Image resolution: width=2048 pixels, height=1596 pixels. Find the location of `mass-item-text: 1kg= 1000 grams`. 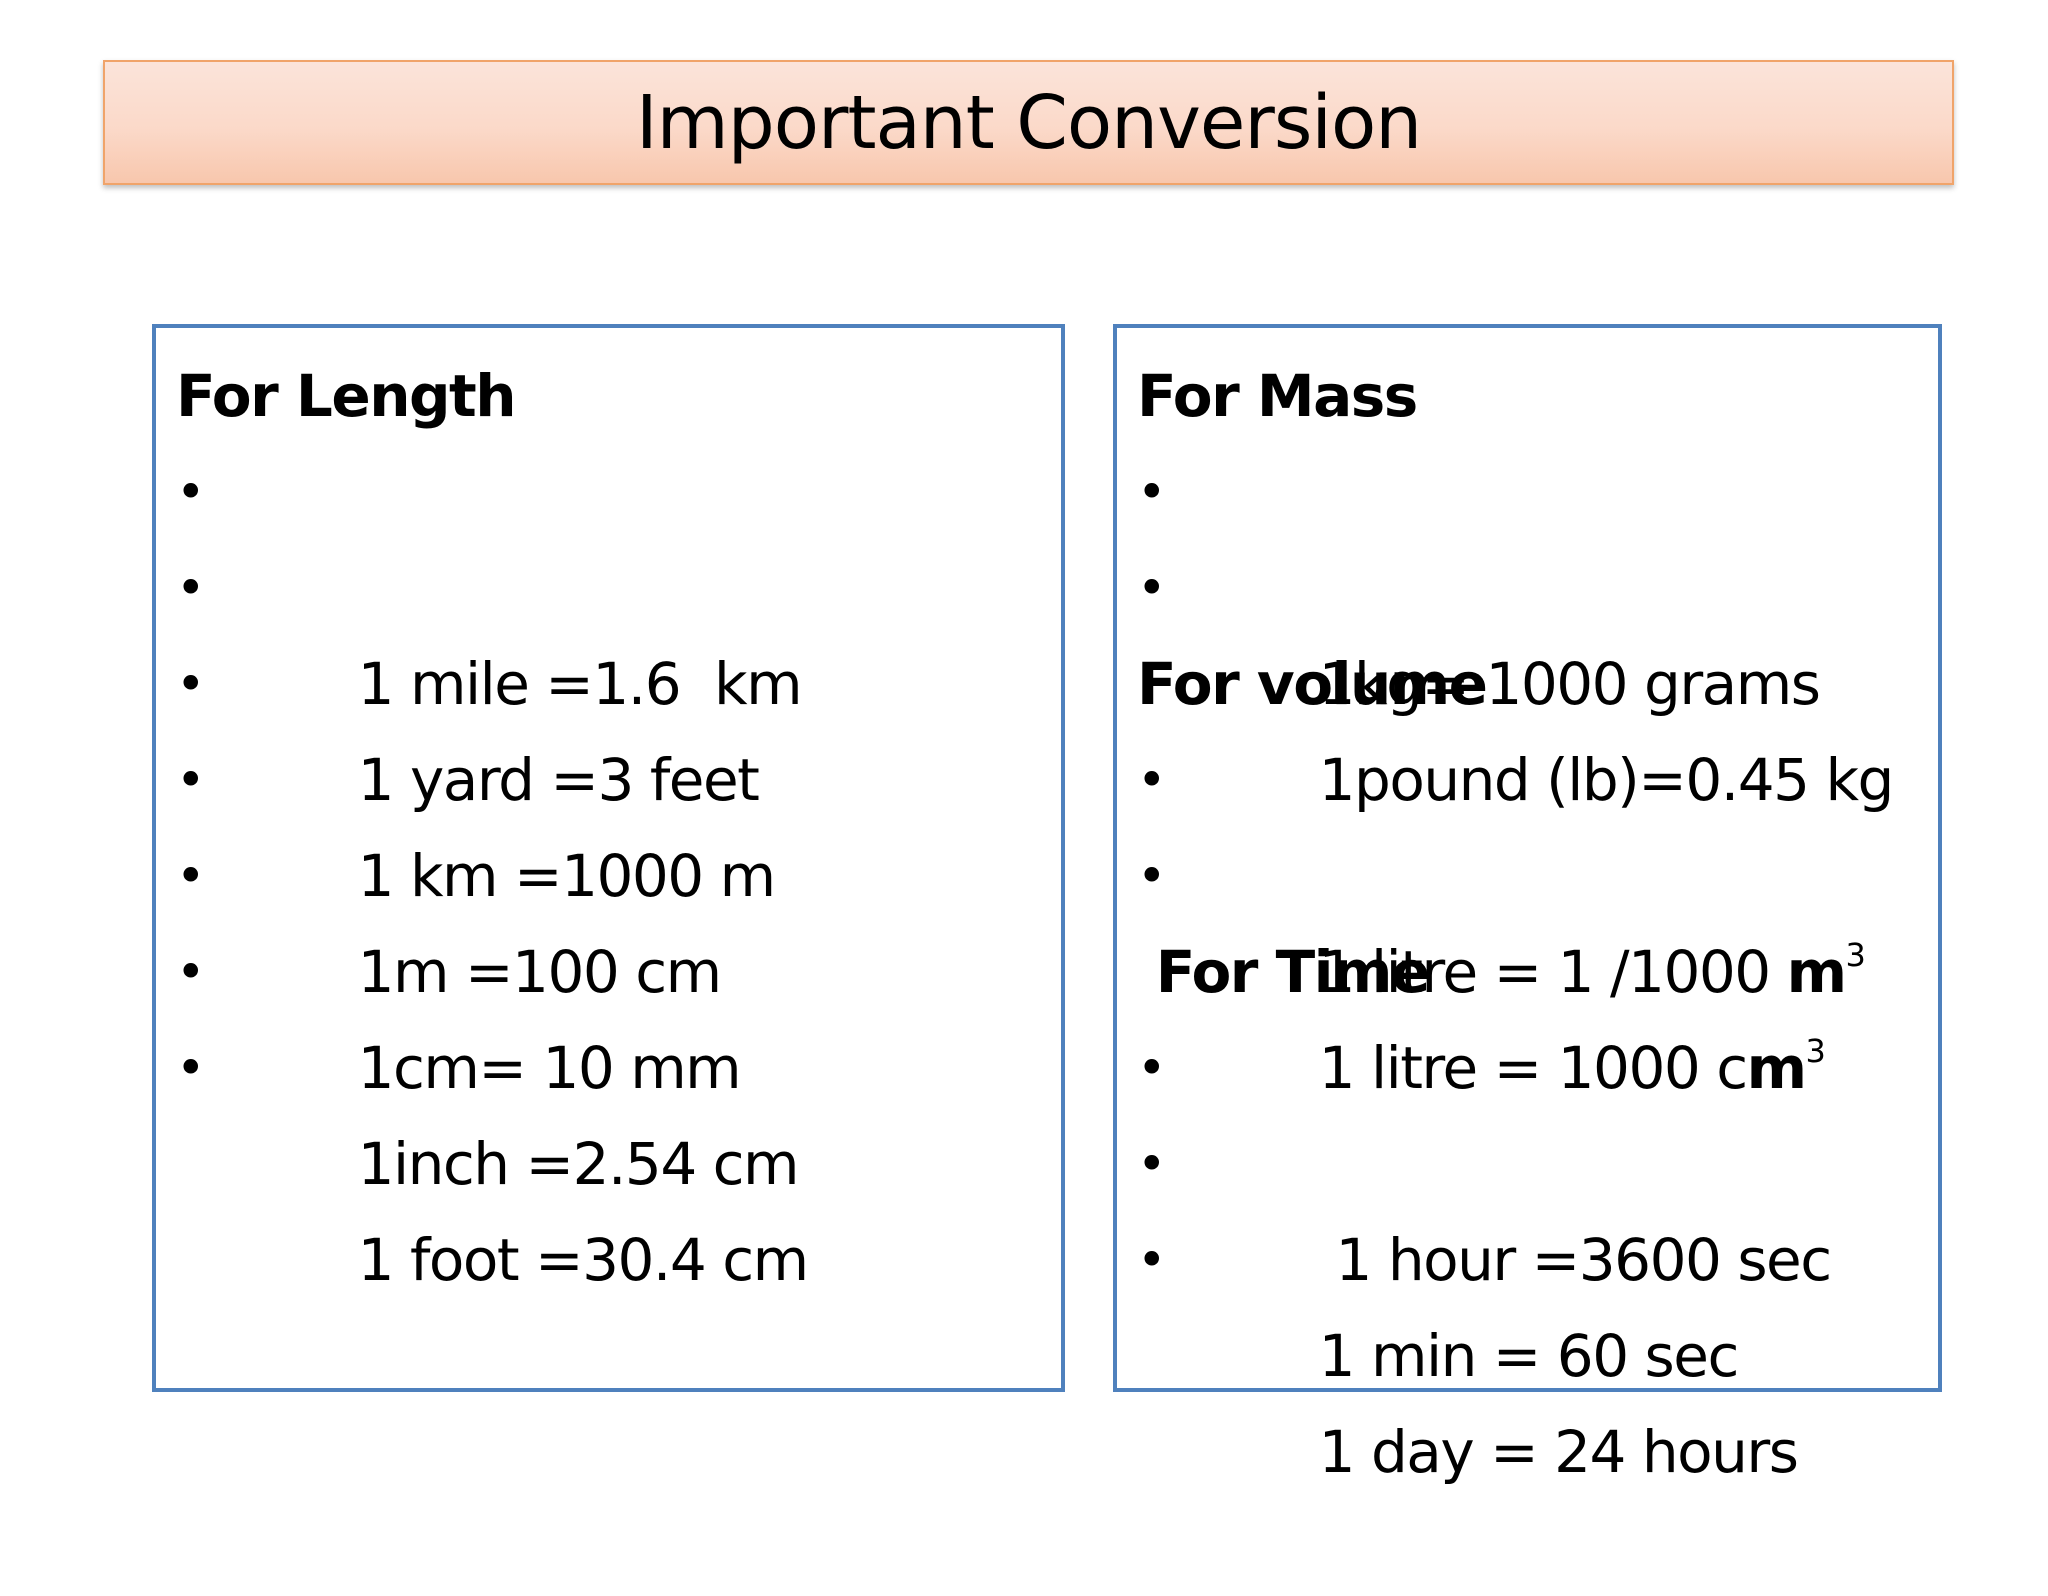

mass-item-text: 1kg= 1000 grams is located at coordinates (1569, 684).